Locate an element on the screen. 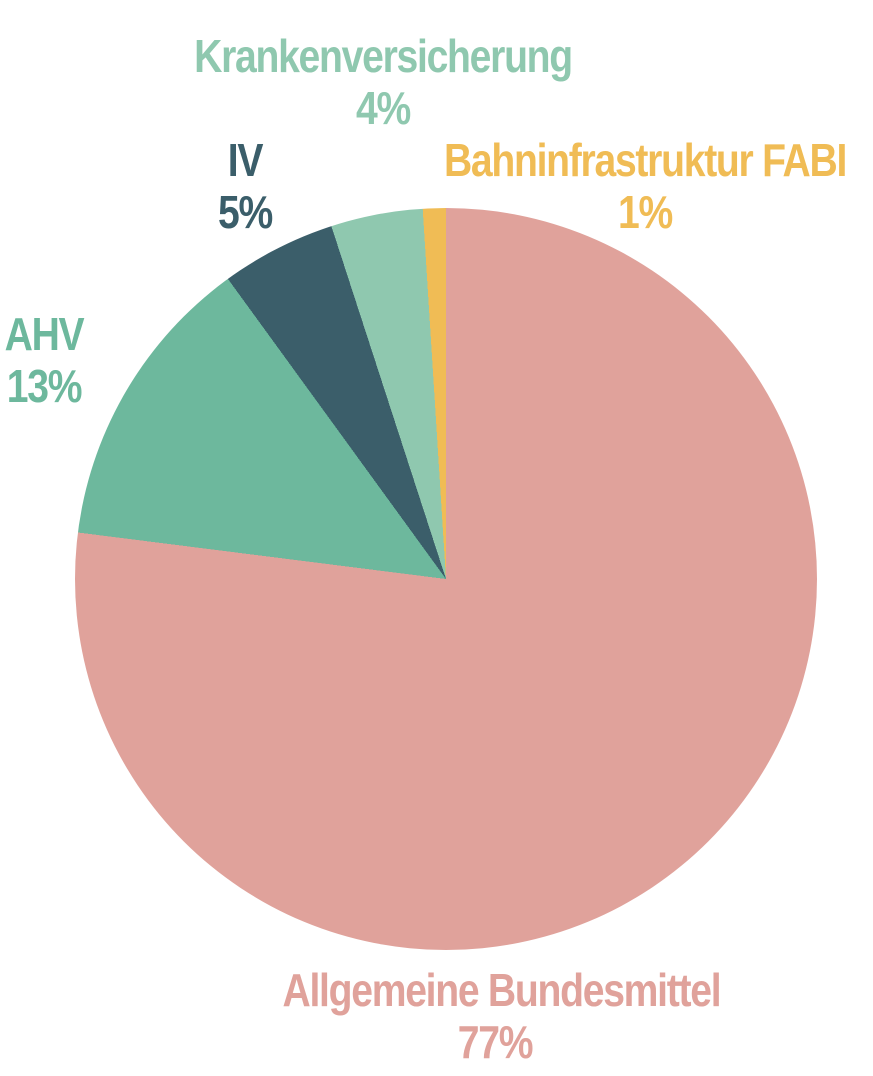 The height and width of the screenshot is (1076, 873). slice-label-krankenversicherung: Krankenversicherung 4% is located at coordinates (383, 82).